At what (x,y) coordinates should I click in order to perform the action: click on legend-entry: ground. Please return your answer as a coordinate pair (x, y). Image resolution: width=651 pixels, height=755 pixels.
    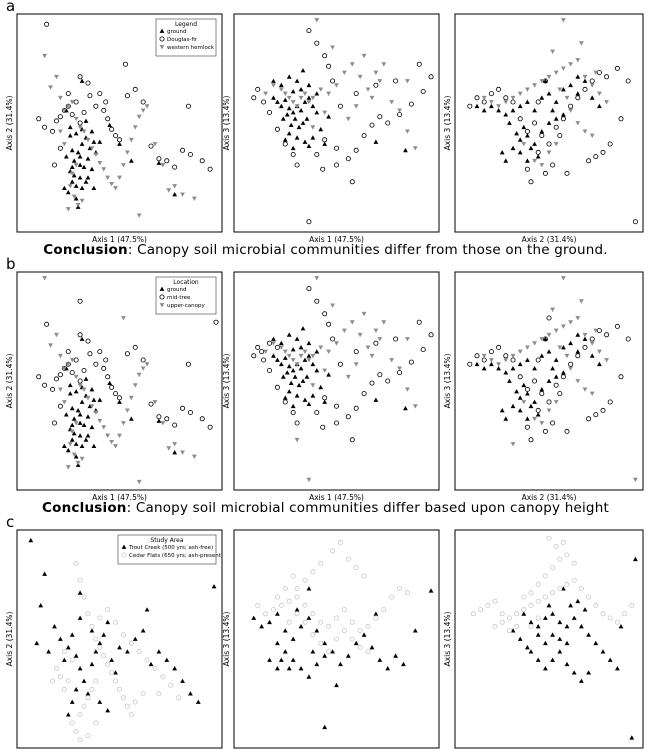
    Looking at the image, I should click on (176, 290).